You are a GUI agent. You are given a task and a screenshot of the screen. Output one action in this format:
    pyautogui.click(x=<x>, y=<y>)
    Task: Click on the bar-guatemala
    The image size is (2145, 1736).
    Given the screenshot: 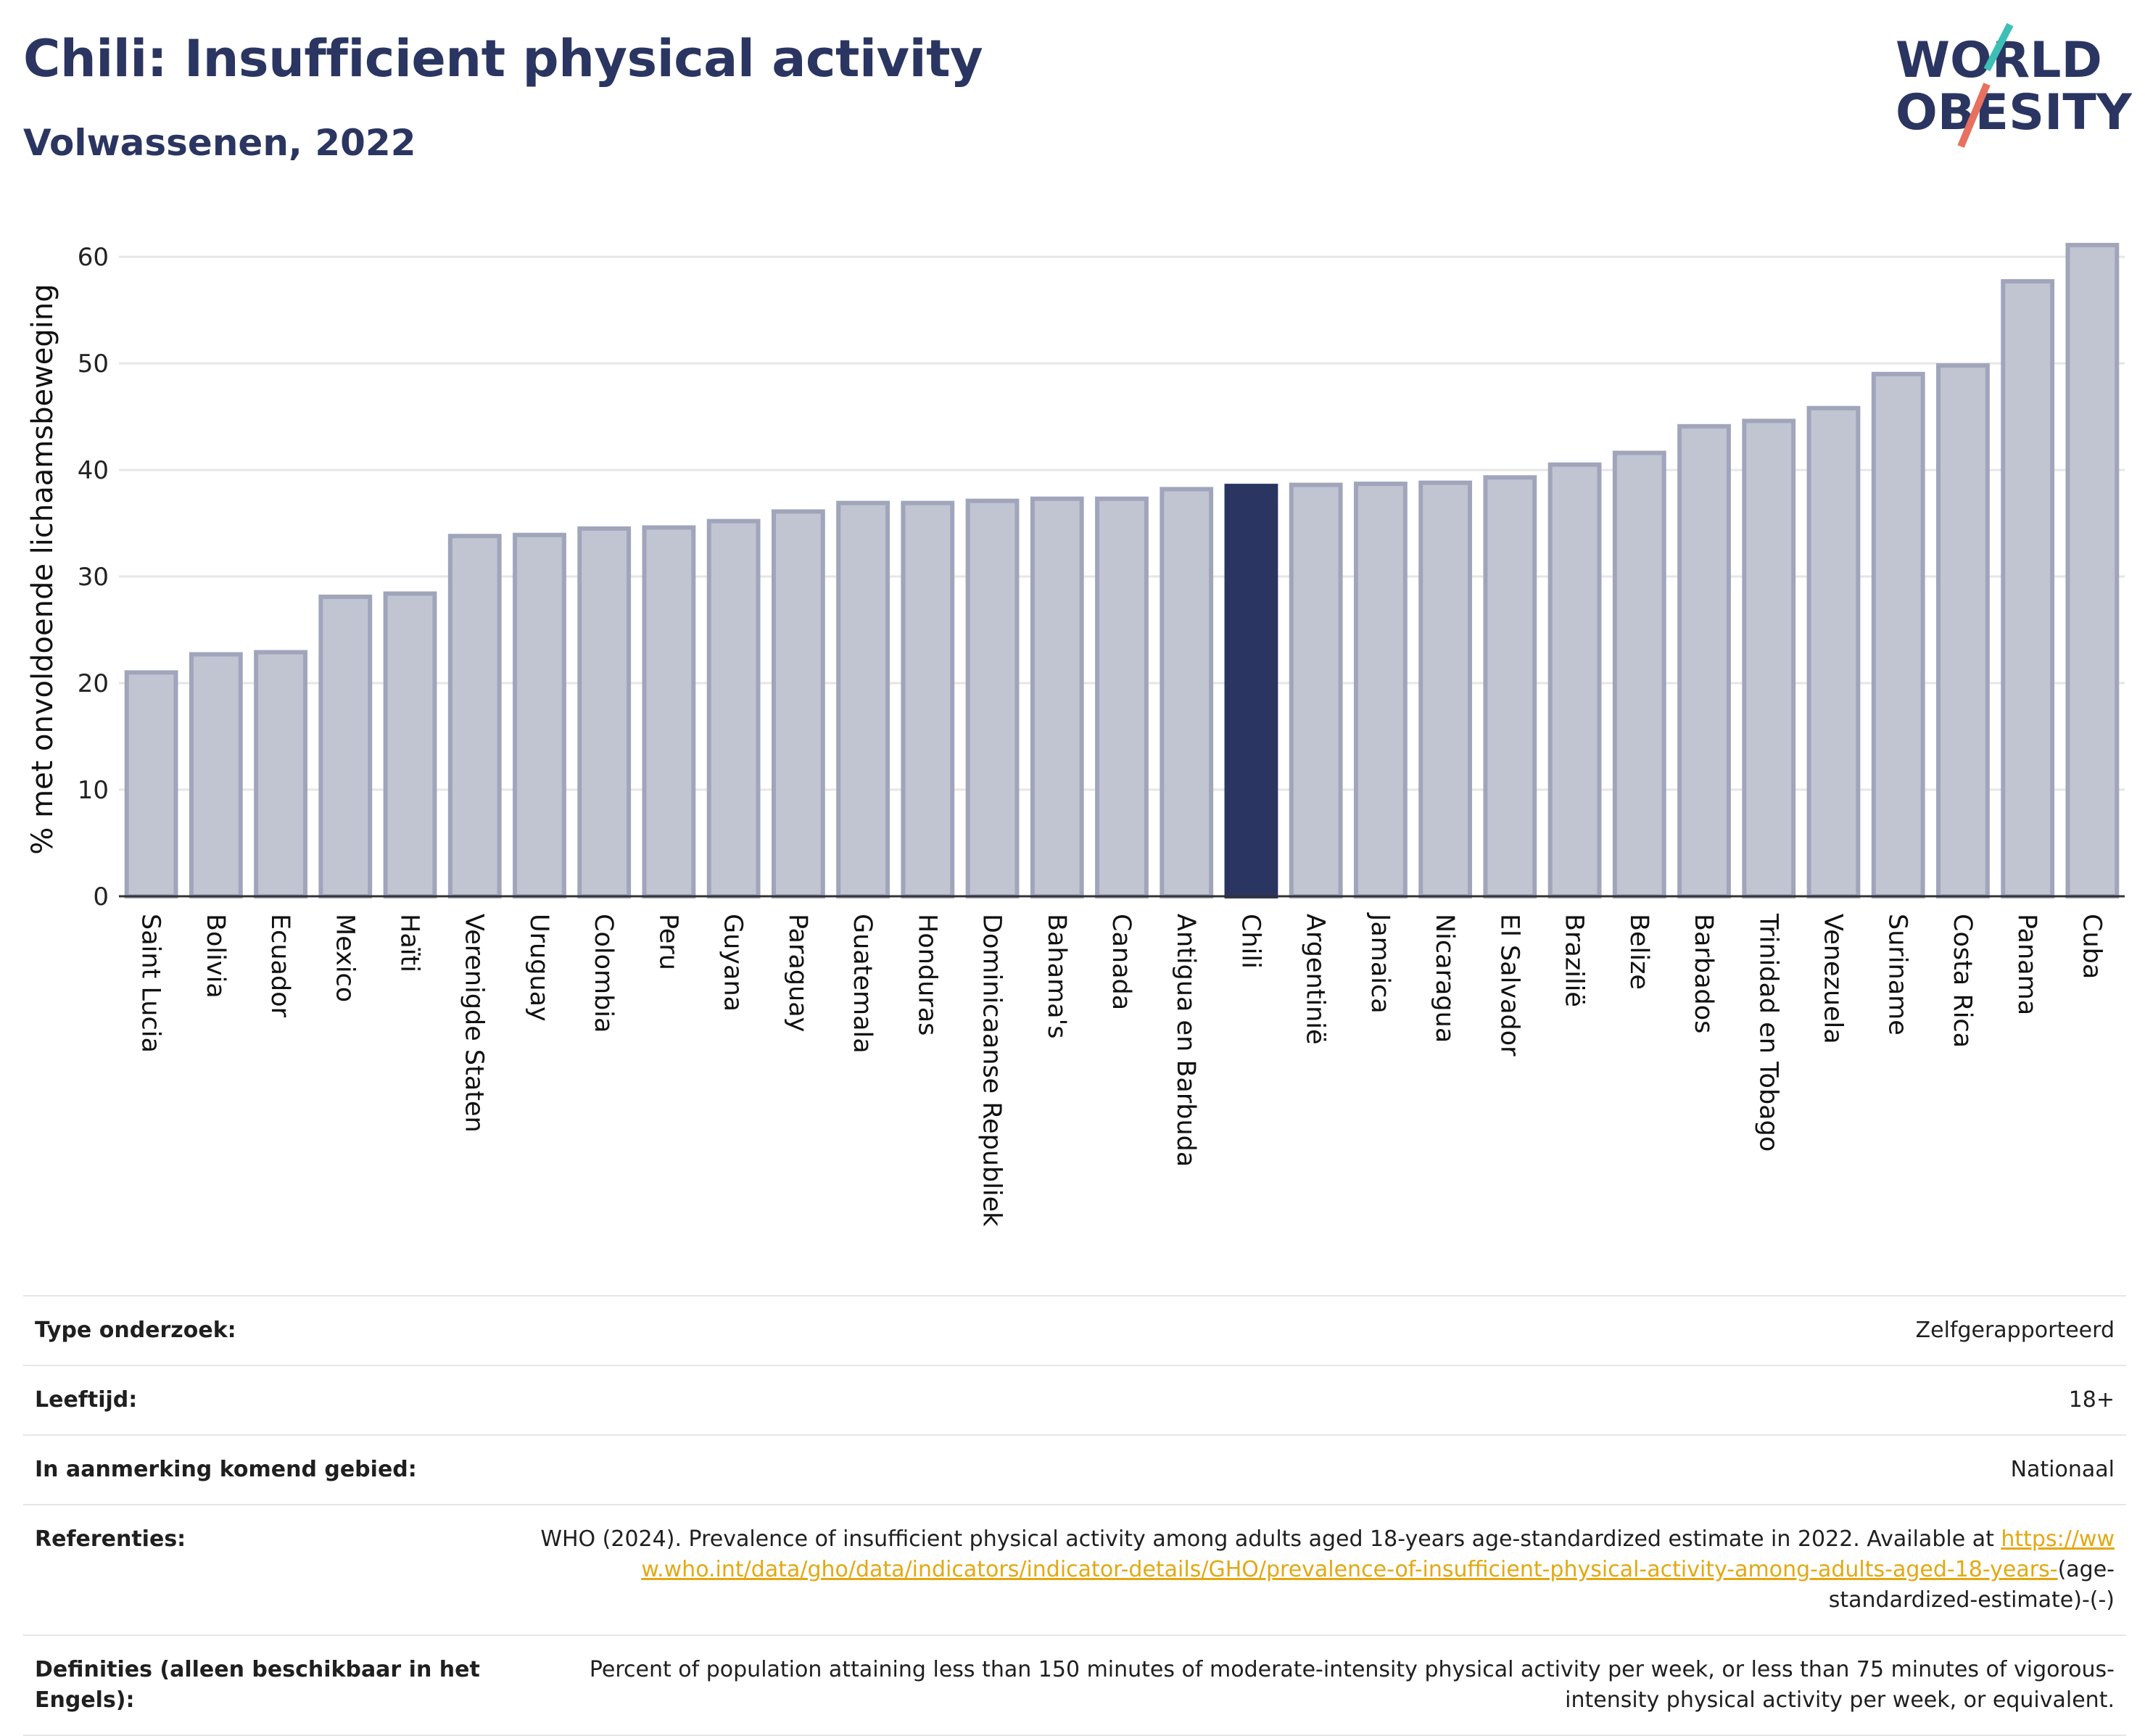 What is the action you would take?
    pyautogui.click(x=863, y=699)
    